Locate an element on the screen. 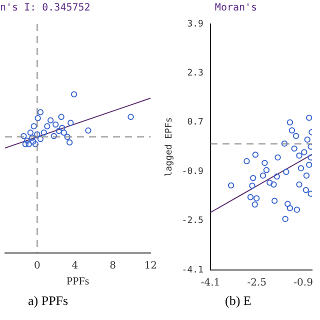 The height and width of the screenshot is (320, 320). y-tick-label: 2.3 is located at coordinates (195, 73).